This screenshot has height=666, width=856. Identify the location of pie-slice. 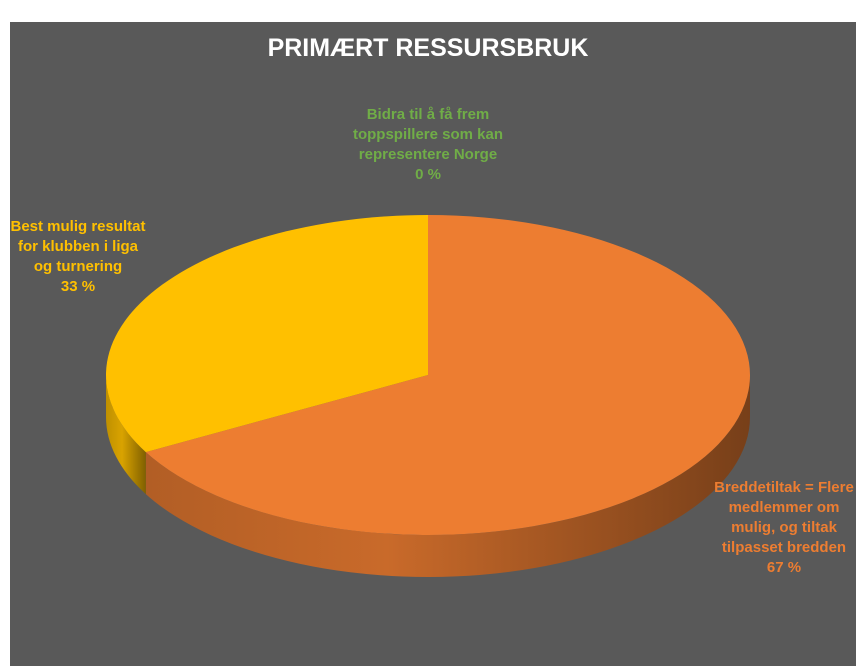
(267, 334).